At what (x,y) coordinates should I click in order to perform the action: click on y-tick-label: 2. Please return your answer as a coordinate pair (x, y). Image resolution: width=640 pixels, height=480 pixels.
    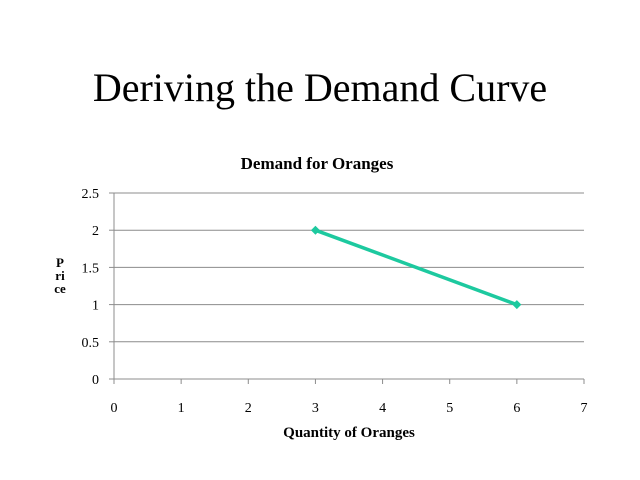
    Looking at the image, I should click on (95, 231).